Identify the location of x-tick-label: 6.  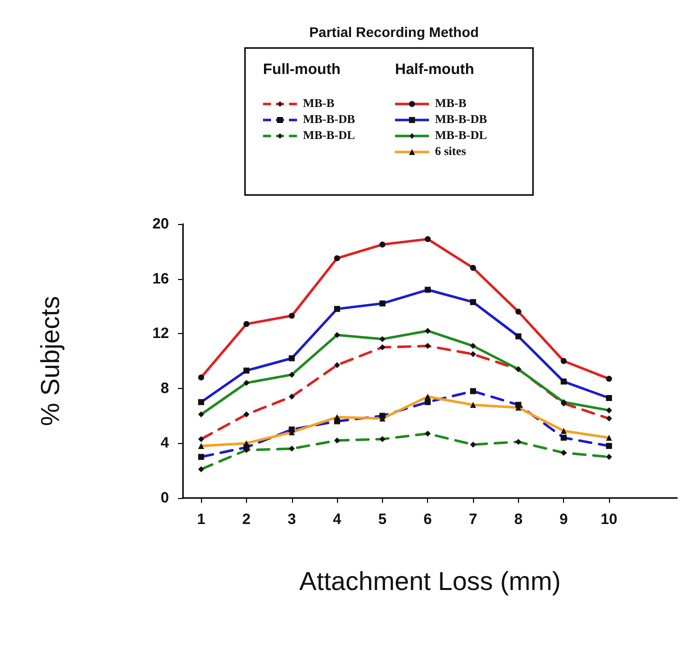
(428, 519).